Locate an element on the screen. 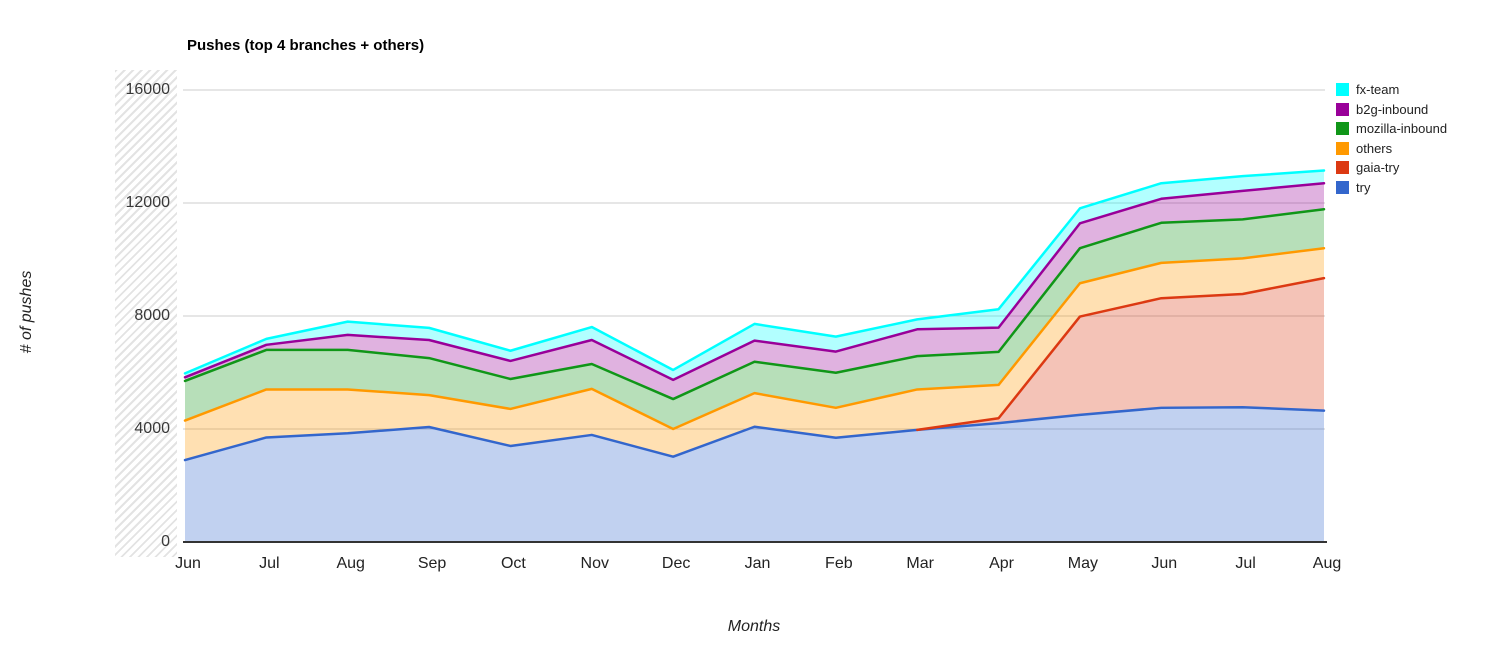 This screenshot has width=1503, height=649. legend-label: try is located at coordinates (1363, 187).